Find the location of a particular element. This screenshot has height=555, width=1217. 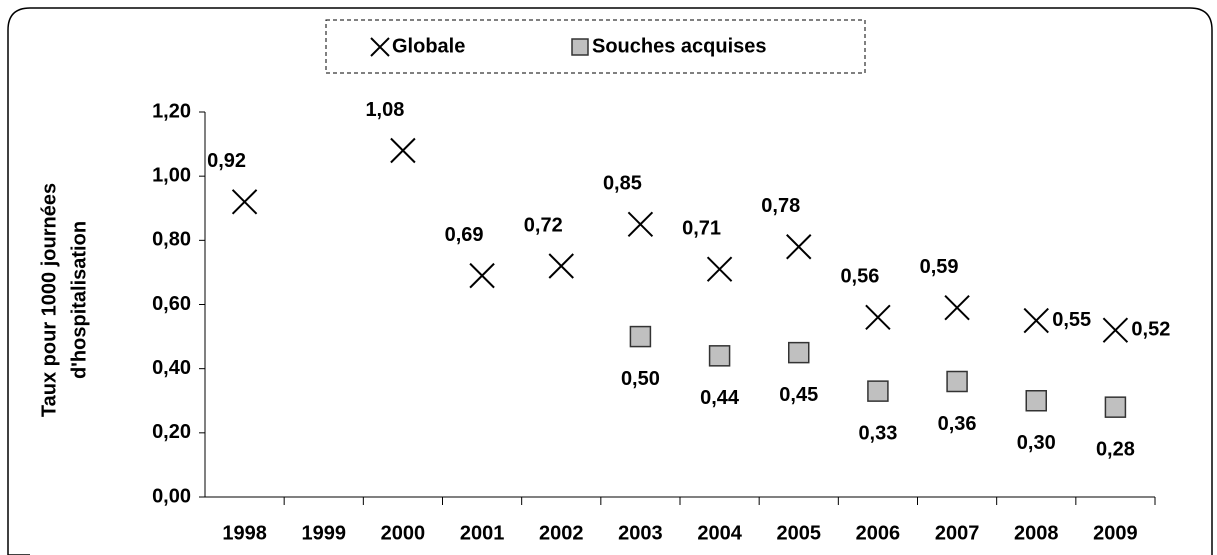

data-label: 0,72 is located at coordinates (543, 225).